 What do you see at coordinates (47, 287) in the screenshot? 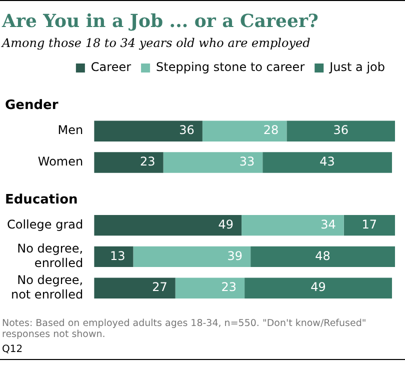
I see `y-tick-label: No degree, not enrolled` at bounding box center [47, 287].